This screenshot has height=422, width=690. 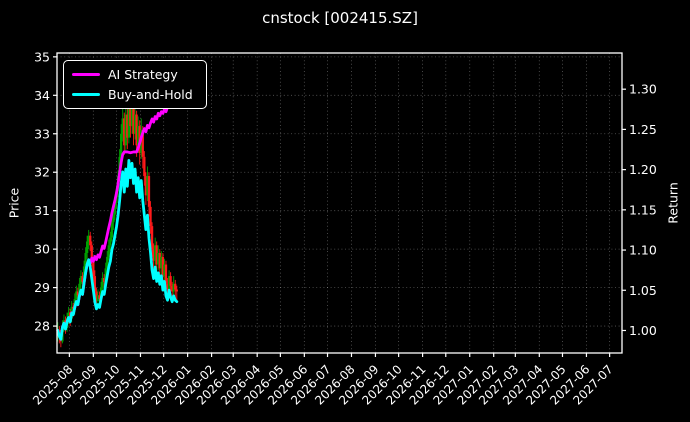 I want to click on svg-text: 1.25, so click(x=643, y=129).